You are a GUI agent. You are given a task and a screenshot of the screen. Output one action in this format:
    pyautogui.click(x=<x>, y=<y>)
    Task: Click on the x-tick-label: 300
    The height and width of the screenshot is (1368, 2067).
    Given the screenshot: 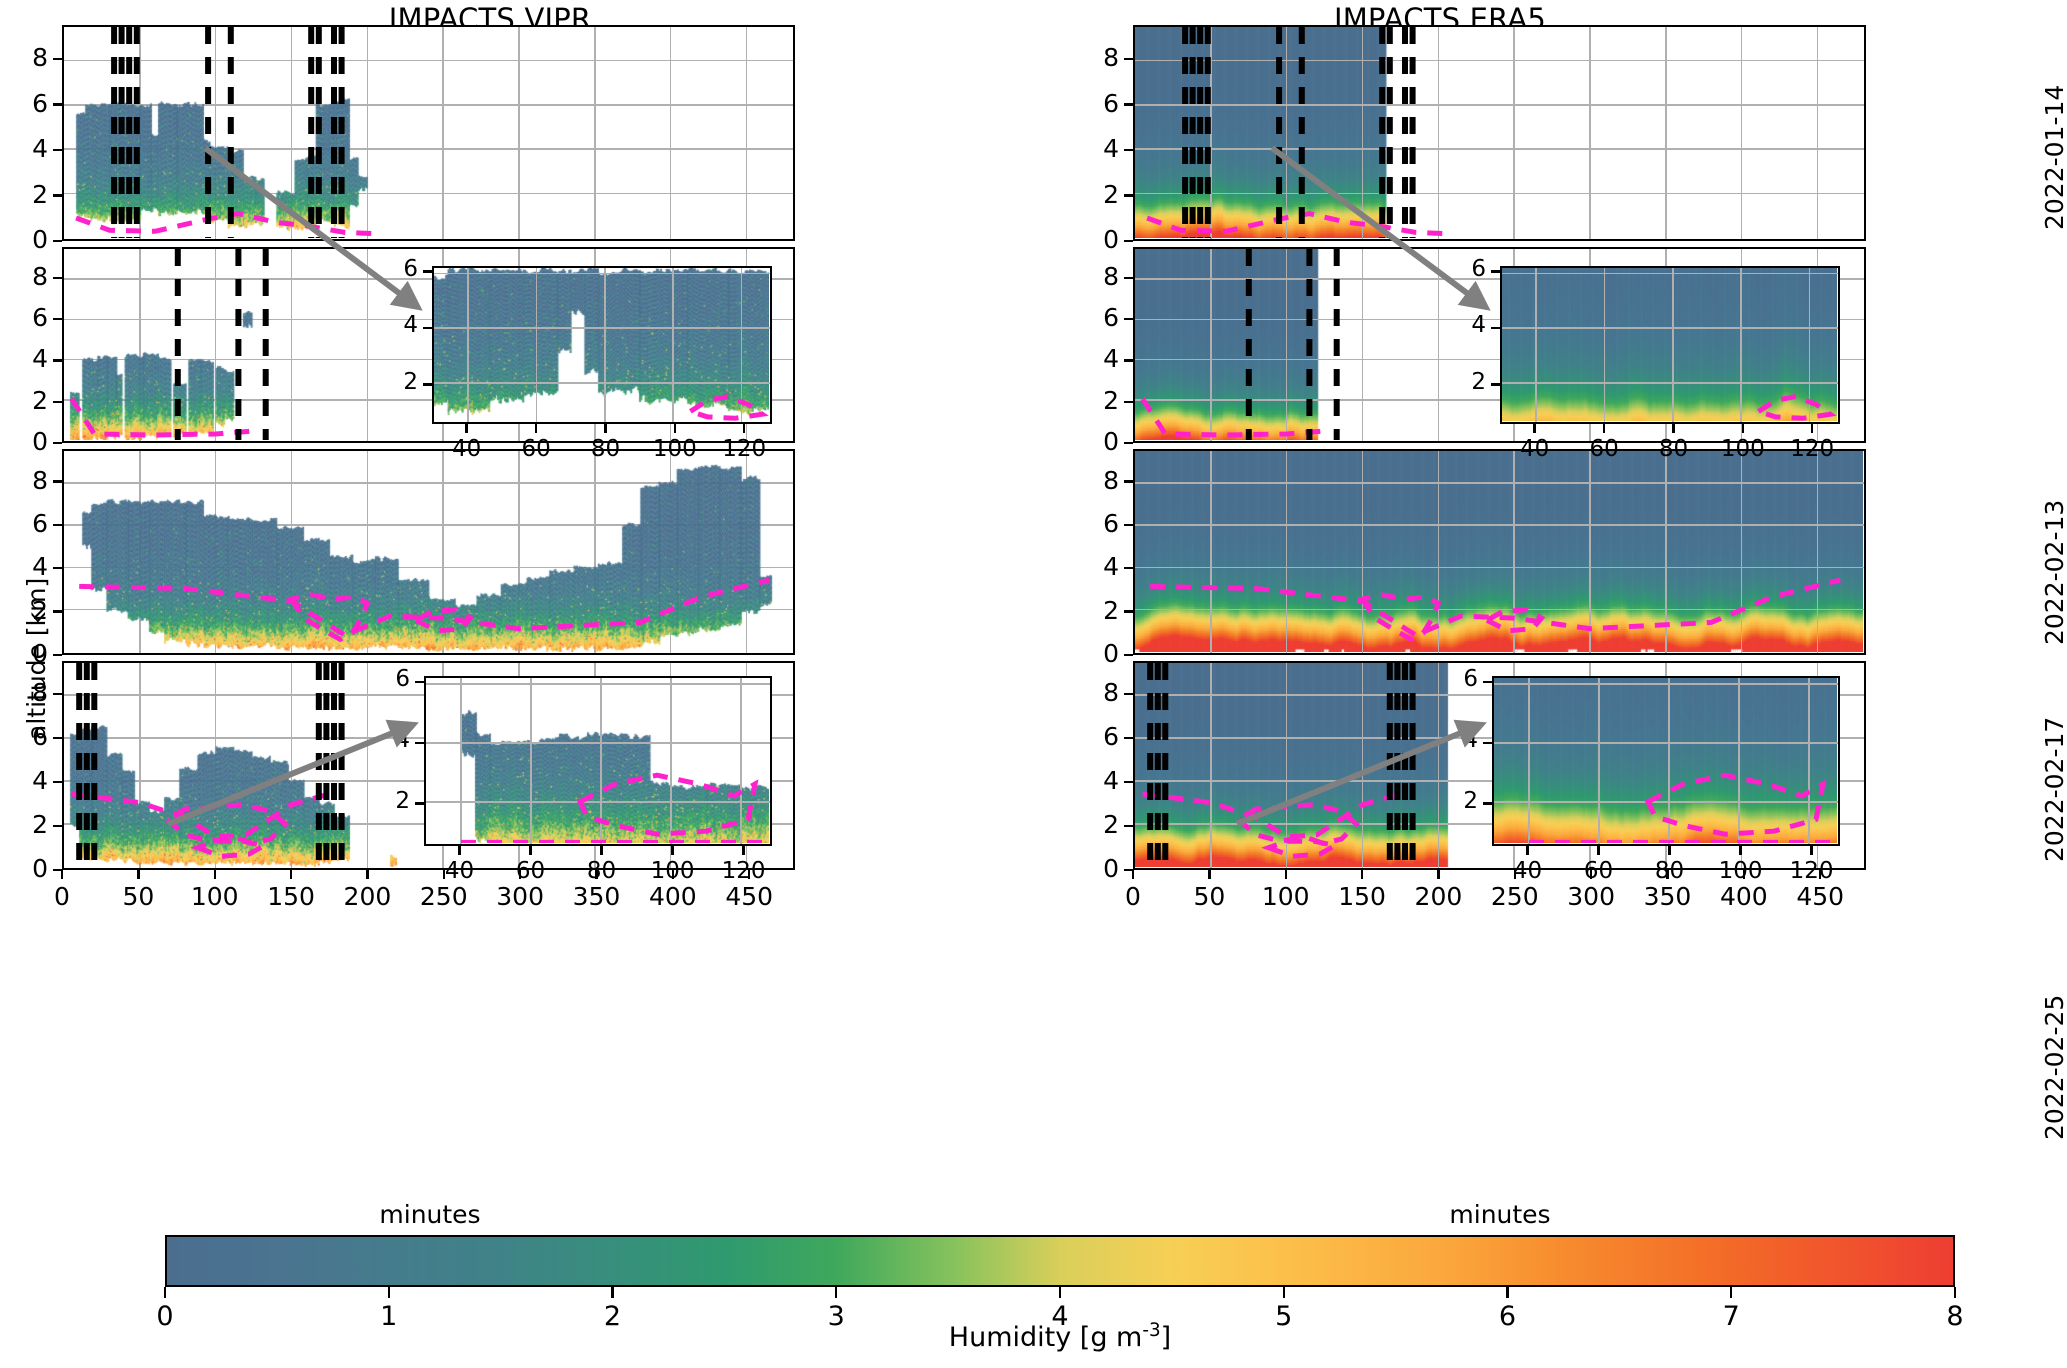 What is the action you would take?
    pyautogui.click(x=1591, y=896)
    